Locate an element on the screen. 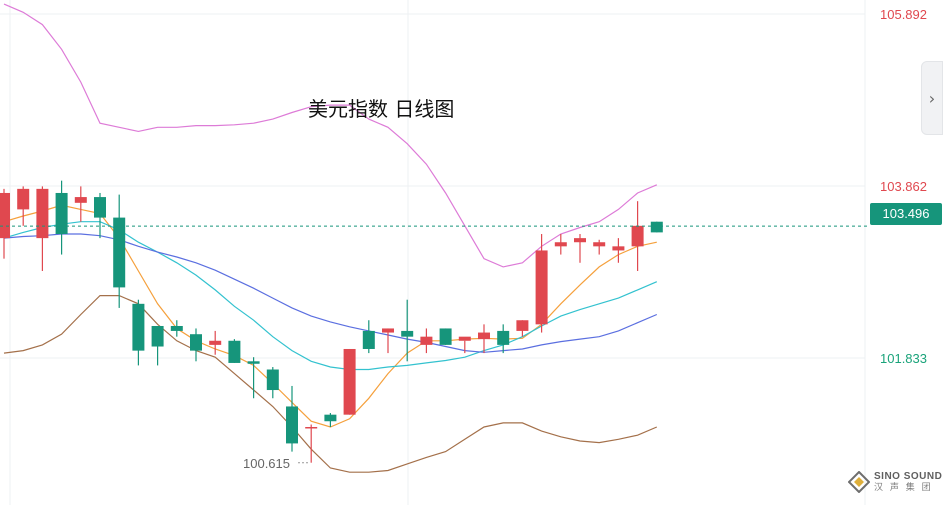 This screenshot has height=505, width=947. chevron-right-icon: › is located at coordinates (932, 98).